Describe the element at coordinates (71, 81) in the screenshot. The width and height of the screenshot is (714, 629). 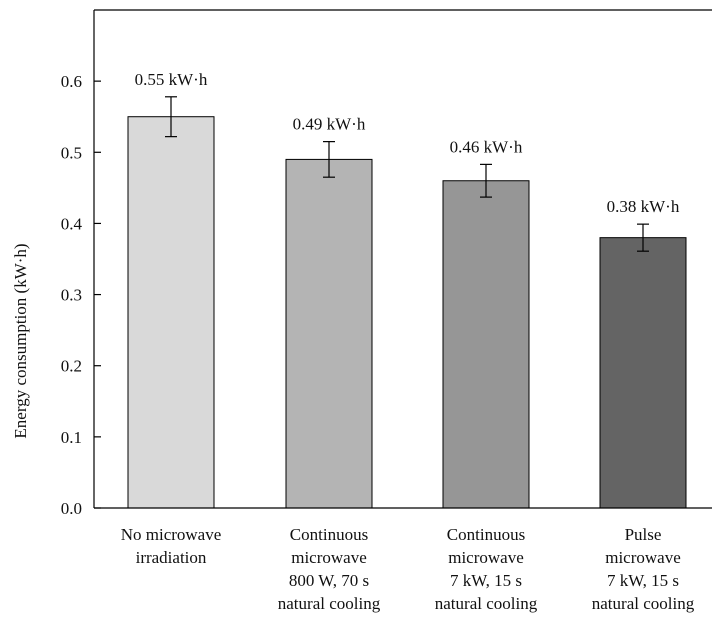
I see `y-tick-label: 0.6` at that location.